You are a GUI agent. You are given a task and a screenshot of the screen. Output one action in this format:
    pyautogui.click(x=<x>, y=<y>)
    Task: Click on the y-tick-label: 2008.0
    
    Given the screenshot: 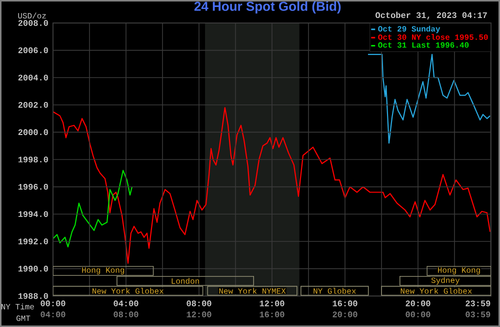 What is the action you would take?
    pyautogui.click(x=33, y=23)
    